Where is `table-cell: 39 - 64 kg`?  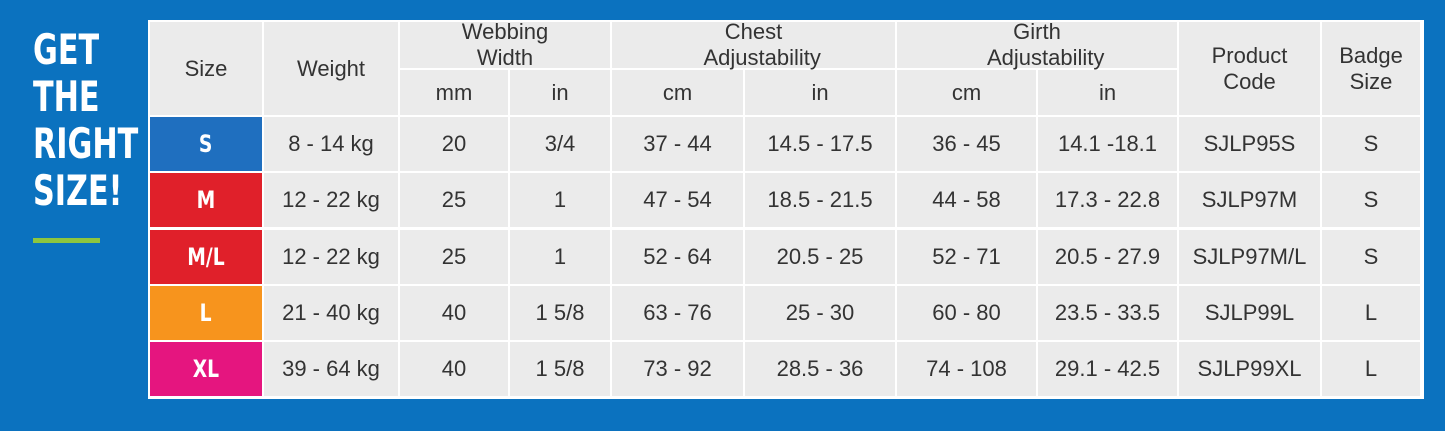
table-cell: 39 - 64 kg is located at coordinates (331, 369).